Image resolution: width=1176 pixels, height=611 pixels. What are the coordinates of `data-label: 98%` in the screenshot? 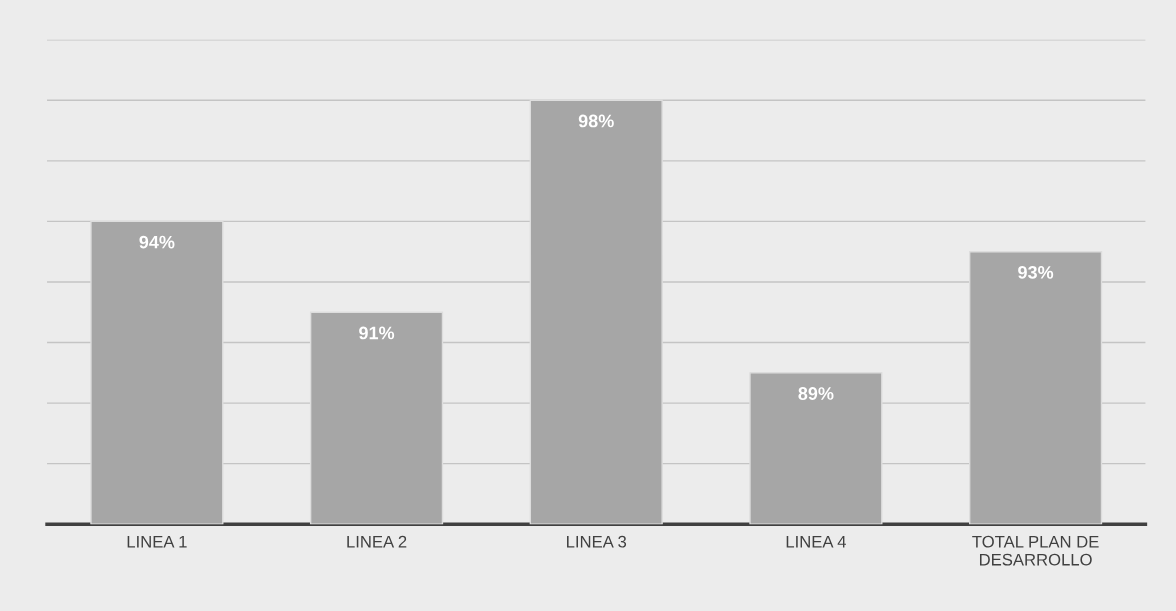 It's located at (596, 121).